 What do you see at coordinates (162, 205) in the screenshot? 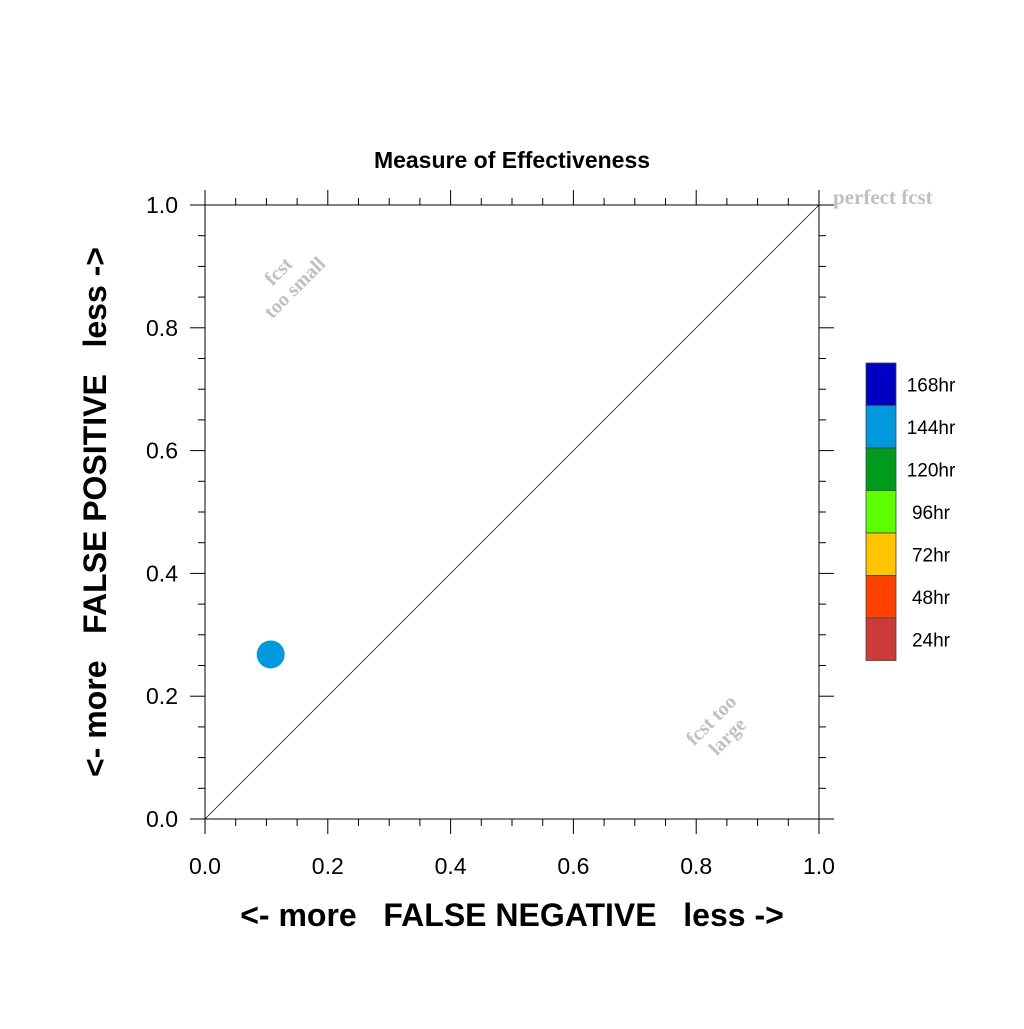
I see `y-tick-label: 1.0` at bounding box center [162, 205].